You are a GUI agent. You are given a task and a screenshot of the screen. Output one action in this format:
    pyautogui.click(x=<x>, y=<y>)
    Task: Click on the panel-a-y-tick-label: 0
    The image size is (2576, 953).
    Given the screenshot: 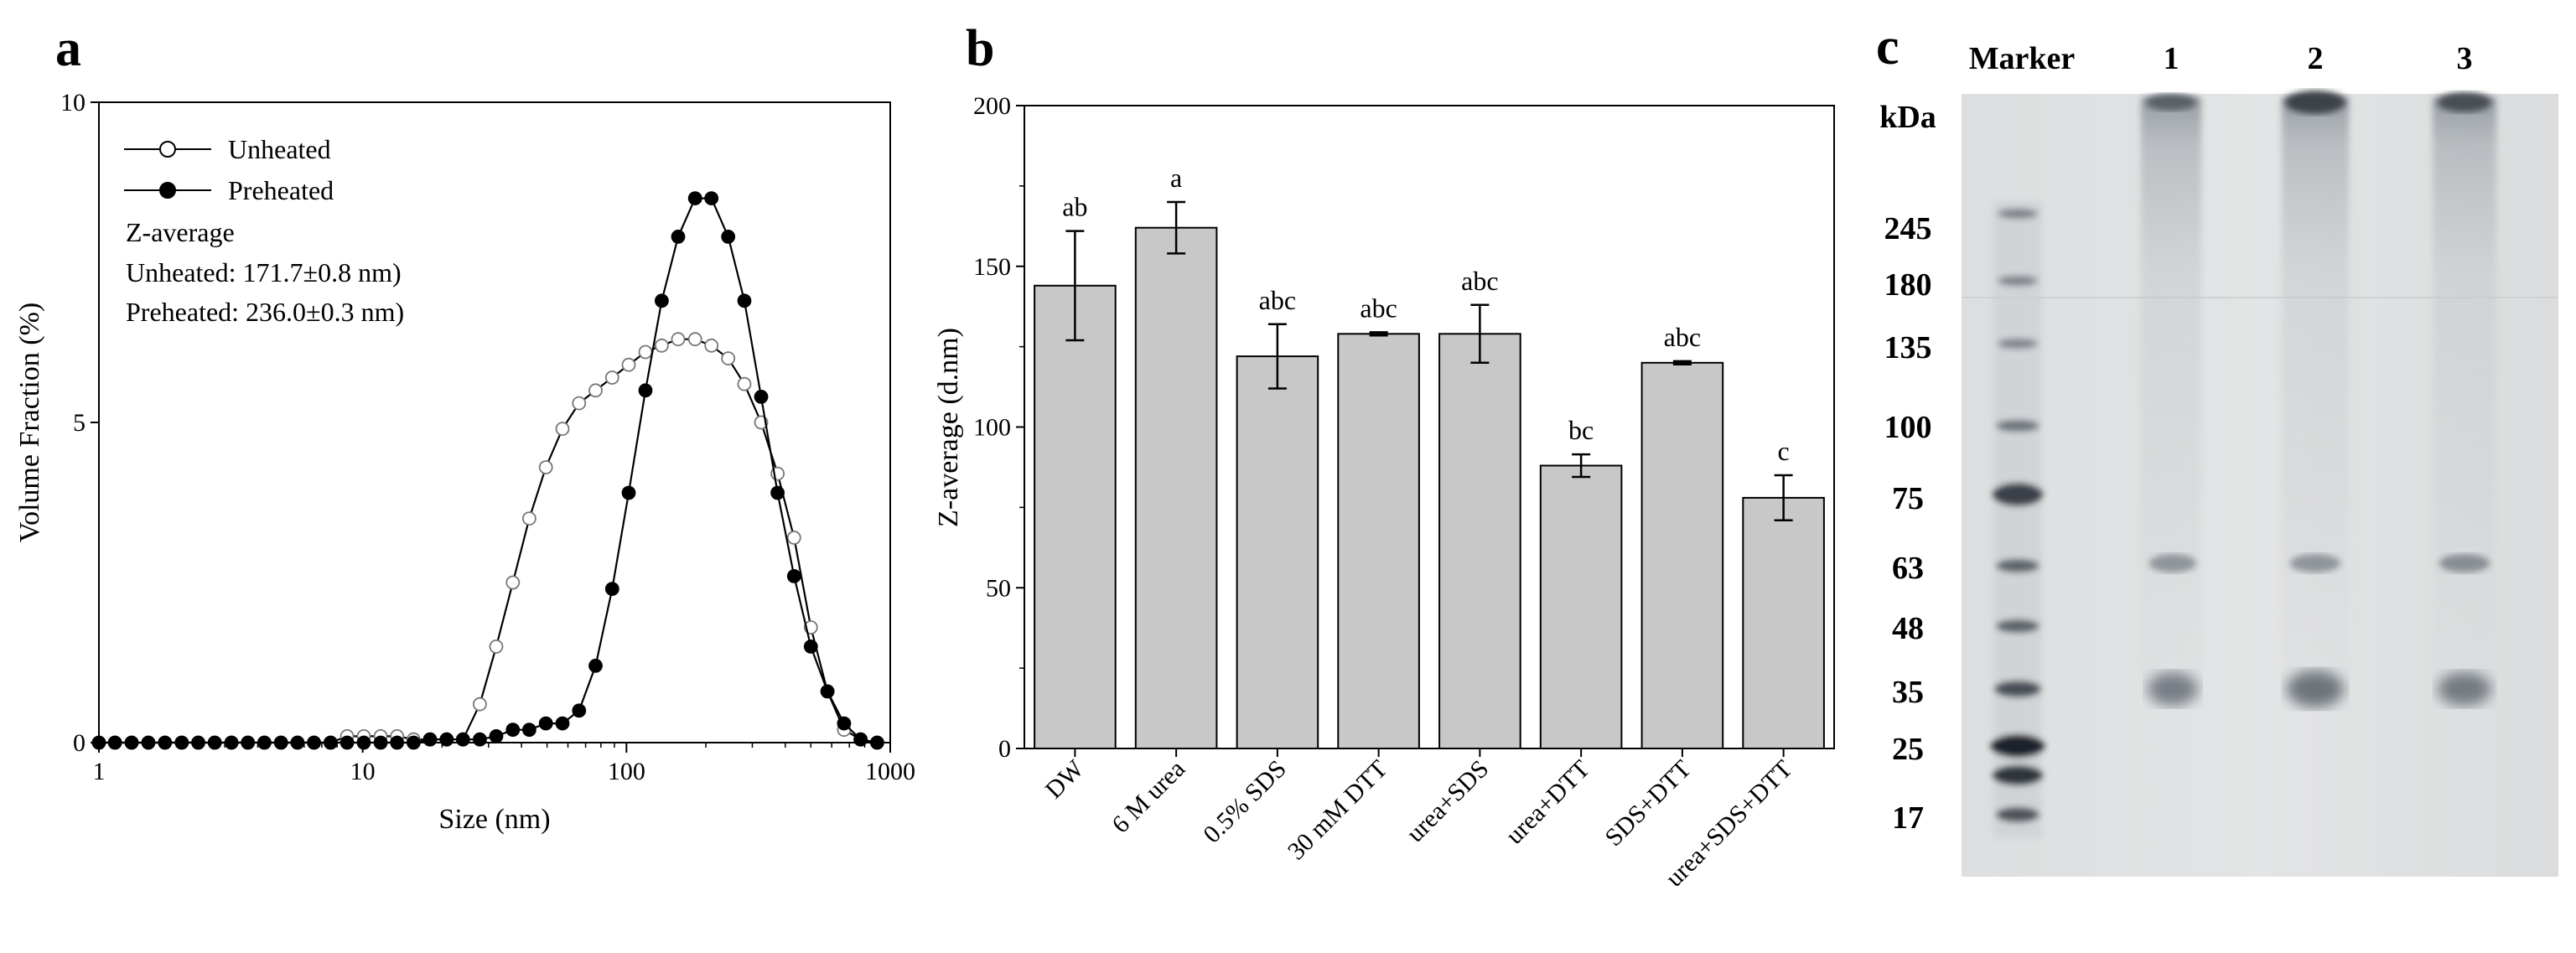 What is the action you would take?
    pyautogui.click(x=79, y=743)
    